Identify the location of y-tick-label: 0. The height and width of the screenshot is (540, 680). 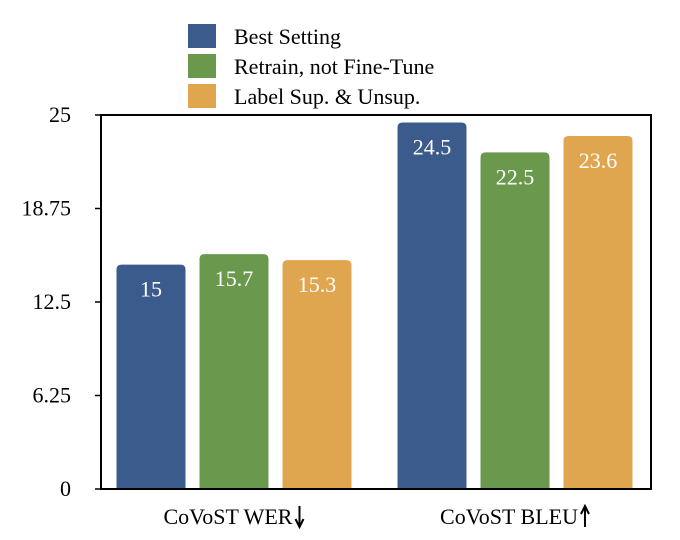
(65, 488).